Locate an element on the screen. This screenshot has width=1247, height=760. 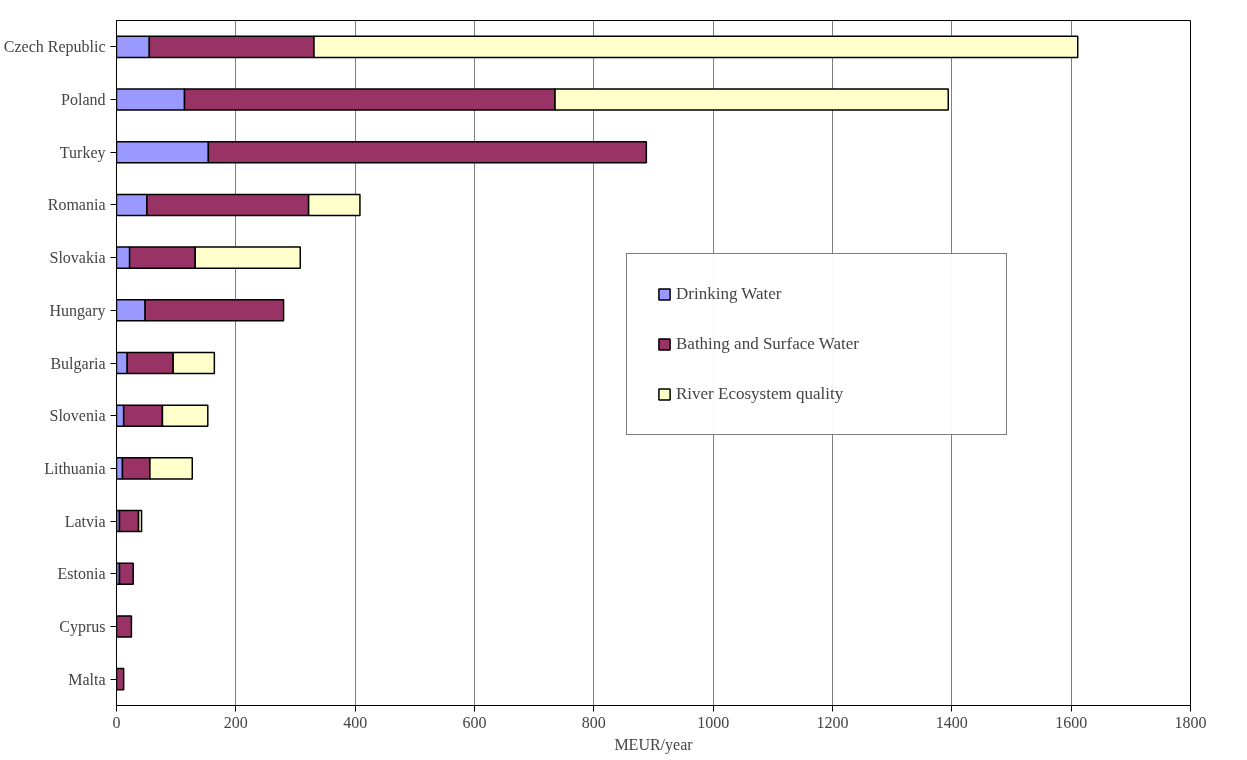
x-tick-label: 0 is located at coordinates (116, 722).